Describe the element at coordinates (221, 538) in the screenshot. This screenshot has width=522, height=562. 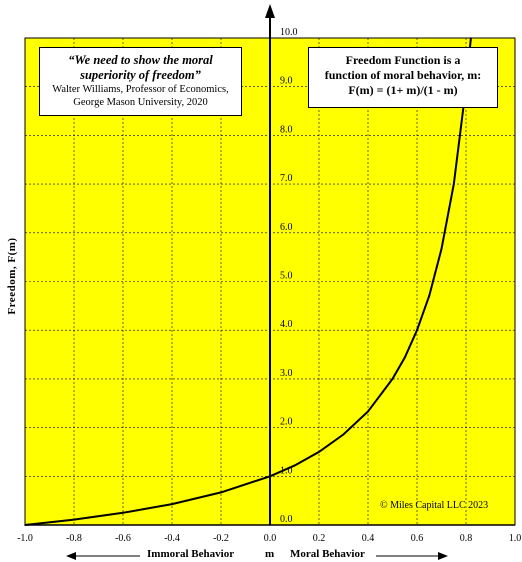
I see `x-tick-label: -0.2` at that location.